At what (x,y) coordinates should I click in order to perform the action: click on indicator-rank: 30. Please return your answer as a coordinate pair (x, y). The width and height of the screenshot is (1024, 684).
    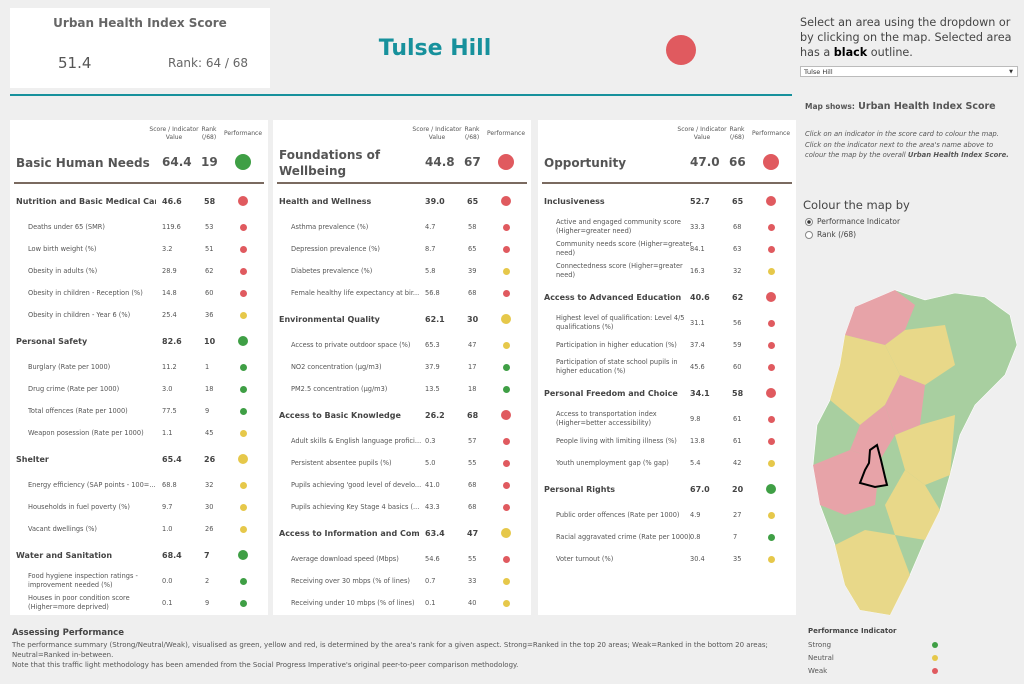
    Looking at the image, I should click on (209, 506).